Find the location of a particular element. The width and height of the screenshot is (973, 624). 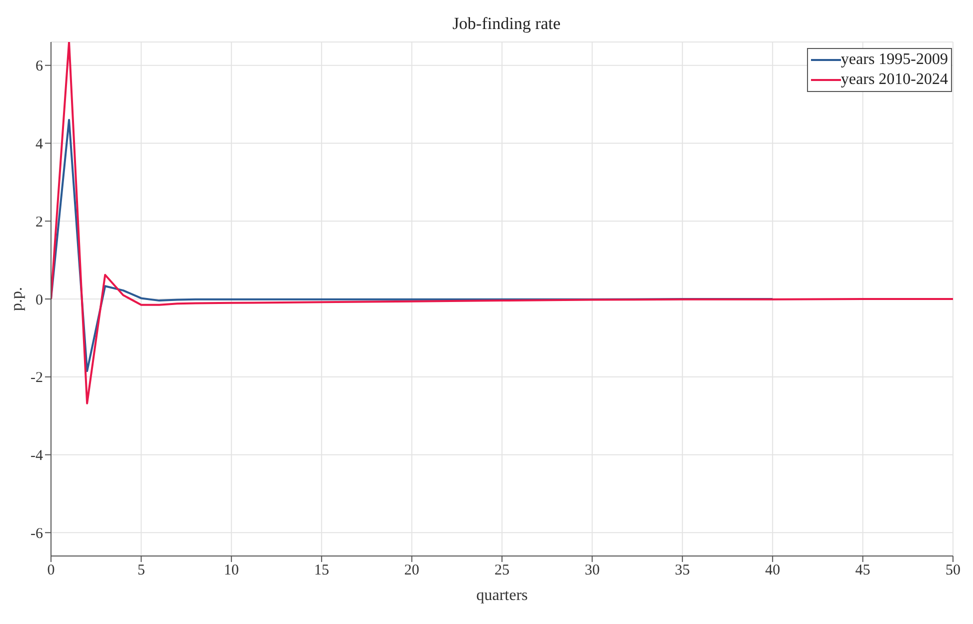

legend-label: years 1995-2009 is located at coordinates (894, 60).